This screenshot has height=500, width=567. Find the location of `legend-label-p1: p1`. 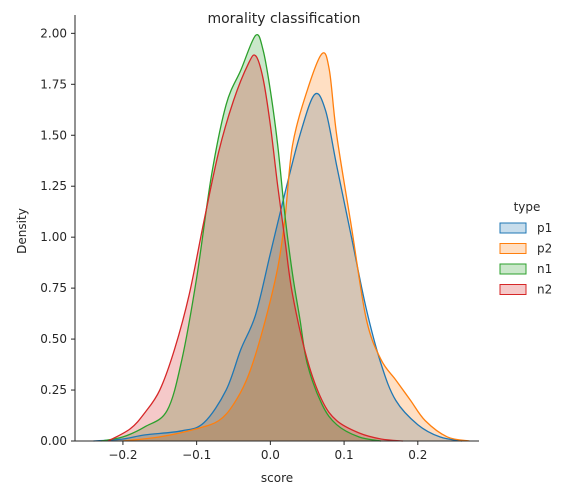

legend-label-p1: p1 is located at coordinates (544, 228).